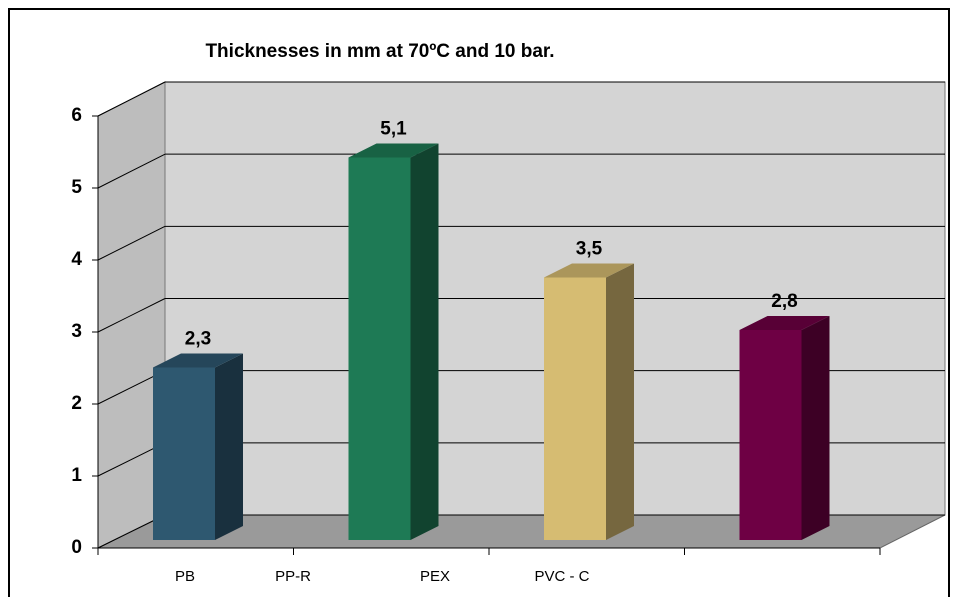 Image resolution: width=958 pixels, height=597 pixels. I want to click on y-tick-label: 4, so click(76, 259).